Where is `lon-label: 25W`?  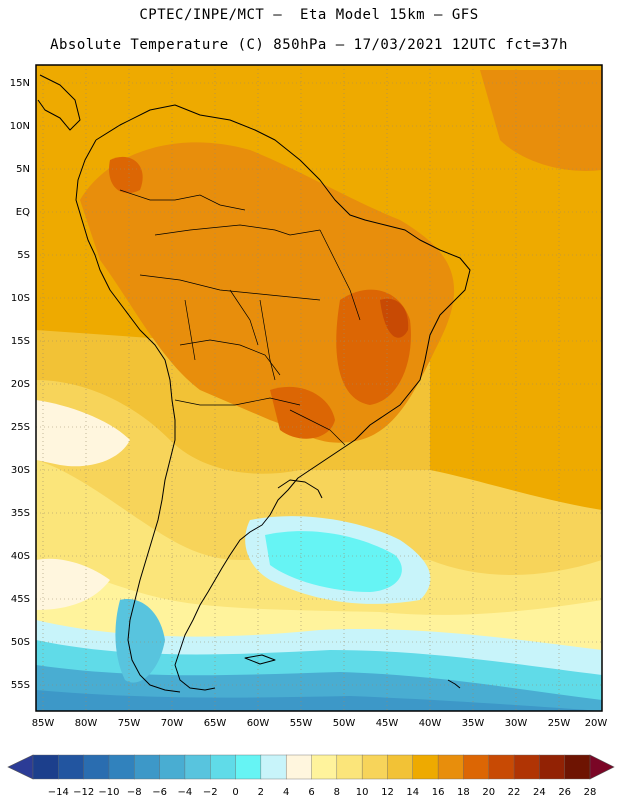 lon-label: 25W is located at coordinates (559, 723).